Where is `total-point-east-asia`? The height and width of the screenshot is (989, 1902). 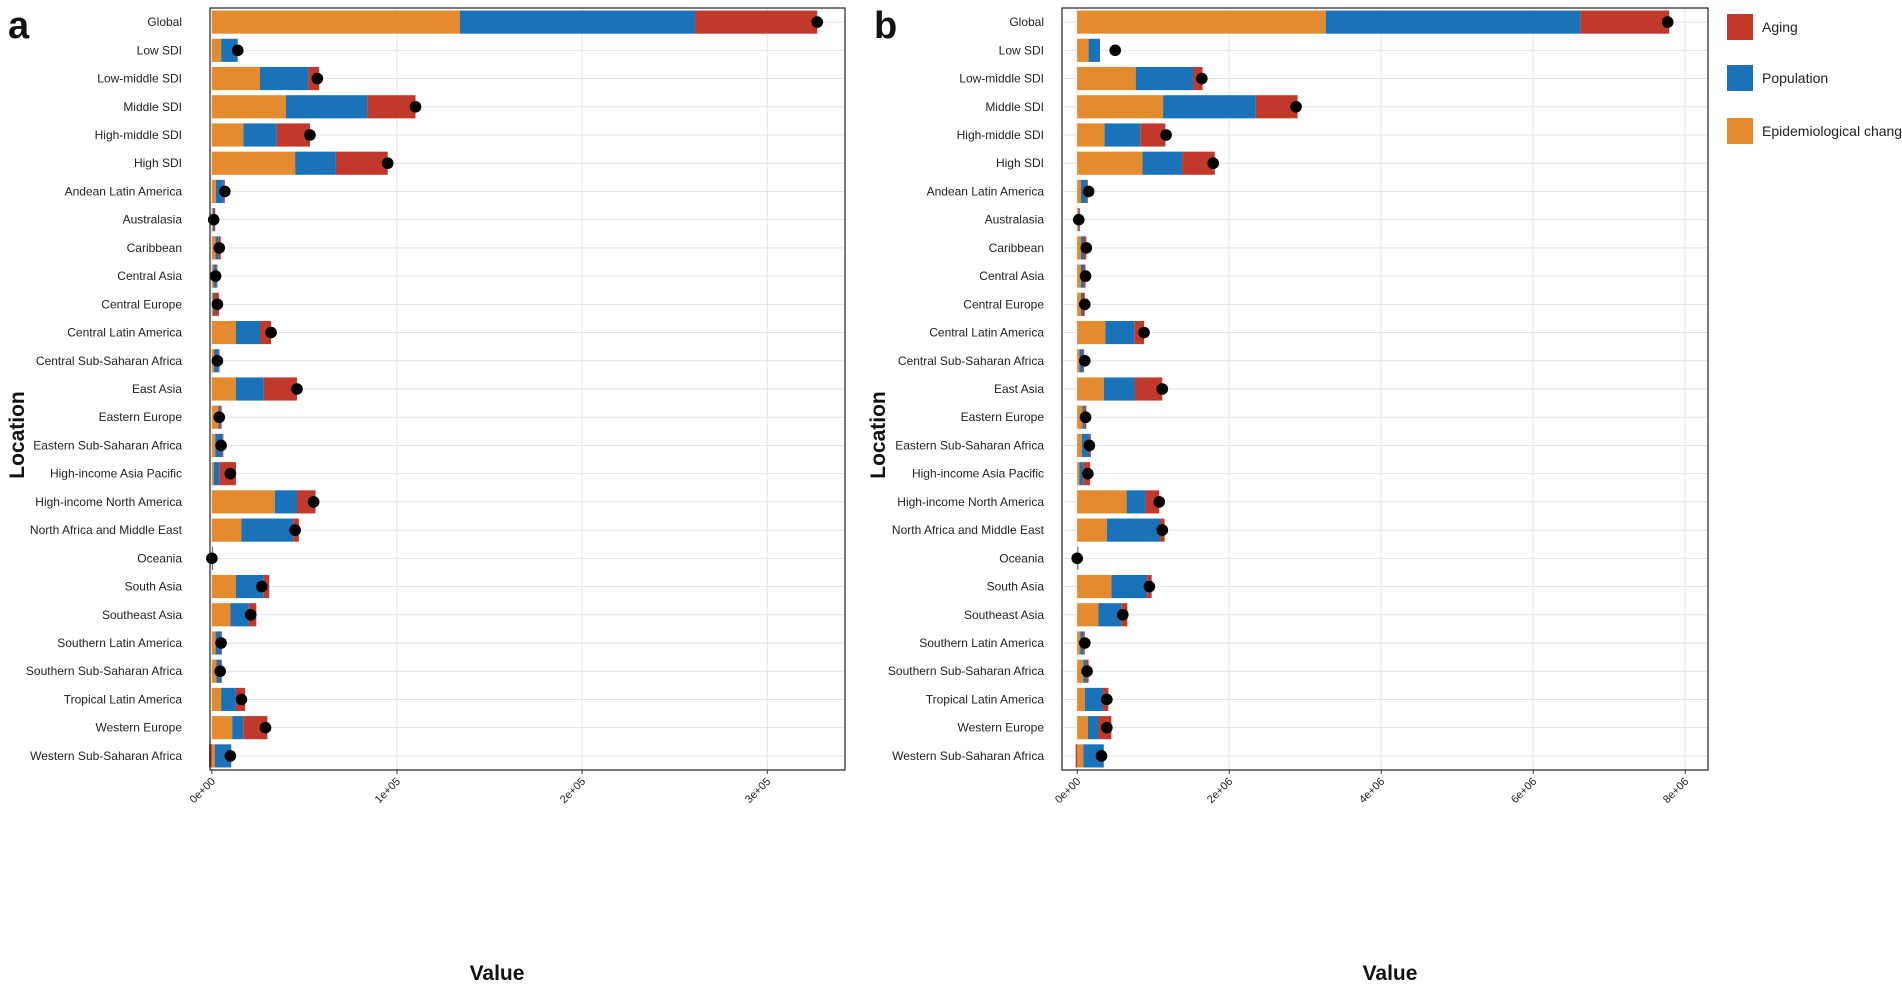 total-point-east-asia is located at coordinates (1162, 389).